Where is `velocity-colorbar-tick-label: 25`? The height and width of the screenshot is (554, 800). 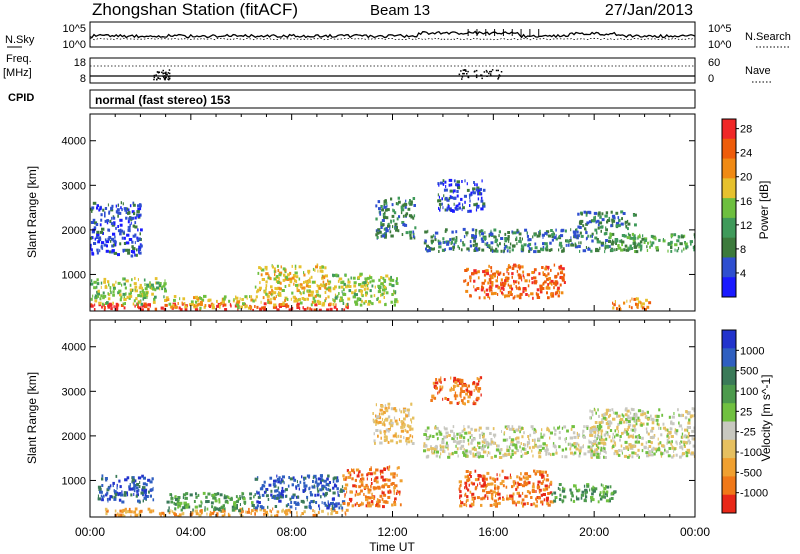 velocity-colorbar-tick-label: 25 is located at coordinates (746, 412).